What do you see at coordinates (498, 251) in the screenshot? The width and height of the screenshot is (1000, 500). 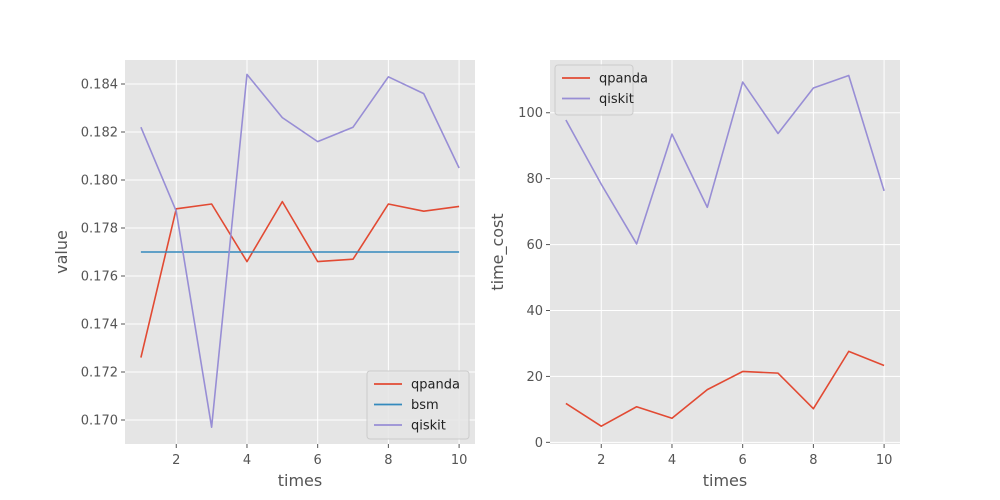 I see `y-axis-label: time_cost` at bounding box center [498, 251].